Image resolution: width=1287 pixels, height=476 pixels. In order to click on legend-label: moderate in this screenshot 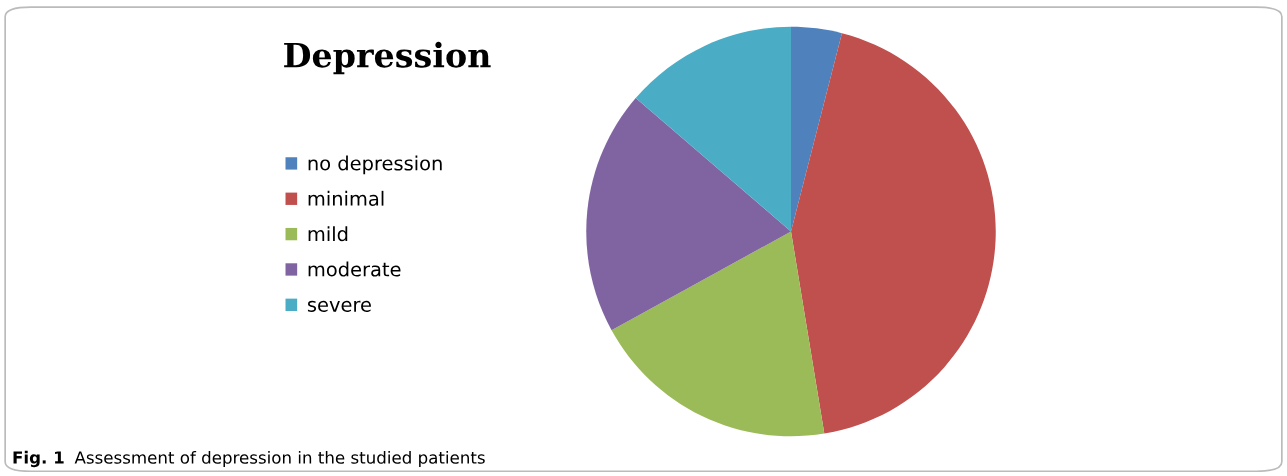, I will do `click(354, 269)`.